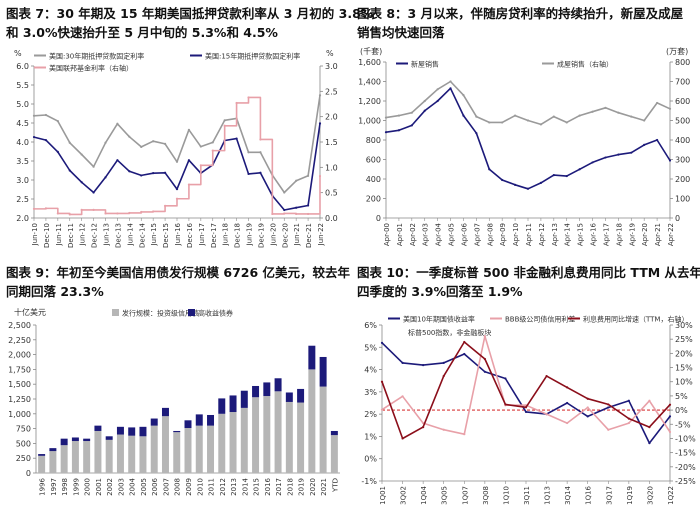  I want to click on y2-tick-label: 500, so click(682, 121).